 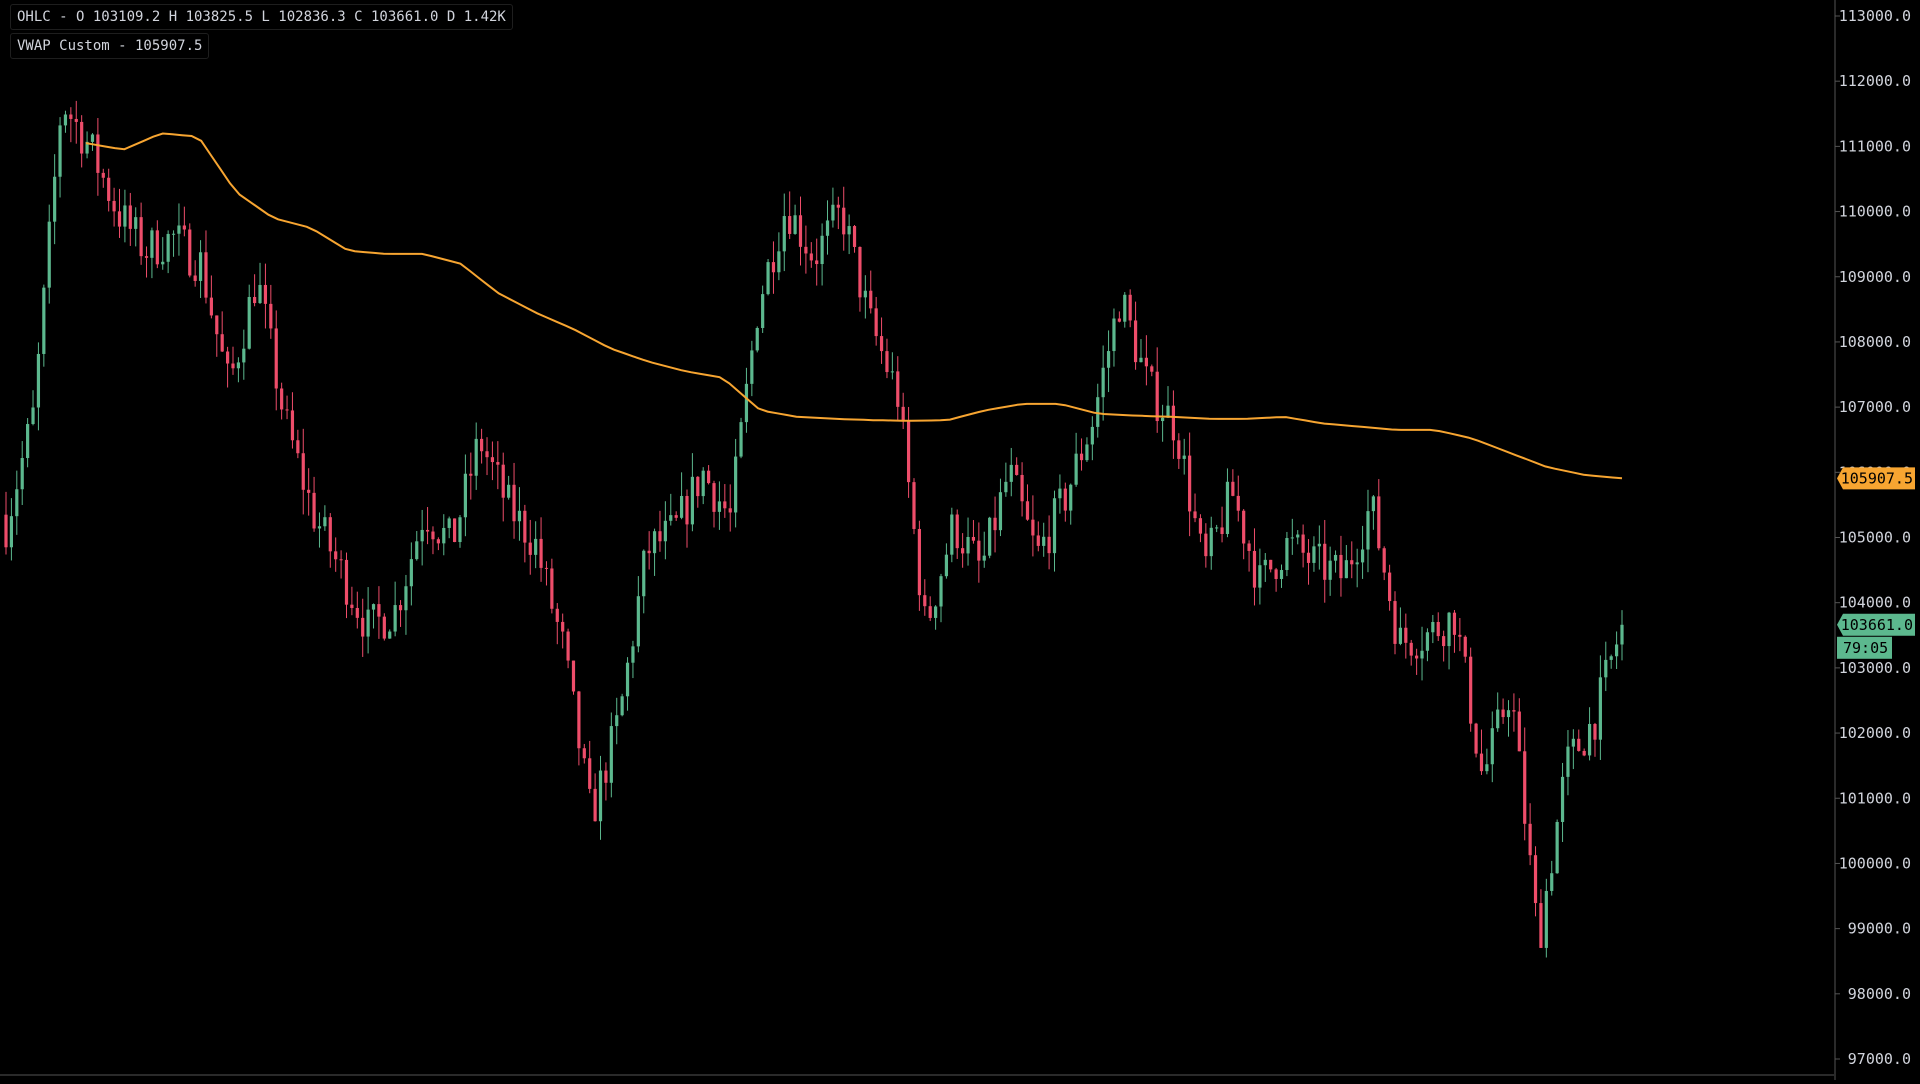 I want to click on price-tick-label: 102000.0, so click(x=1875, y=733).